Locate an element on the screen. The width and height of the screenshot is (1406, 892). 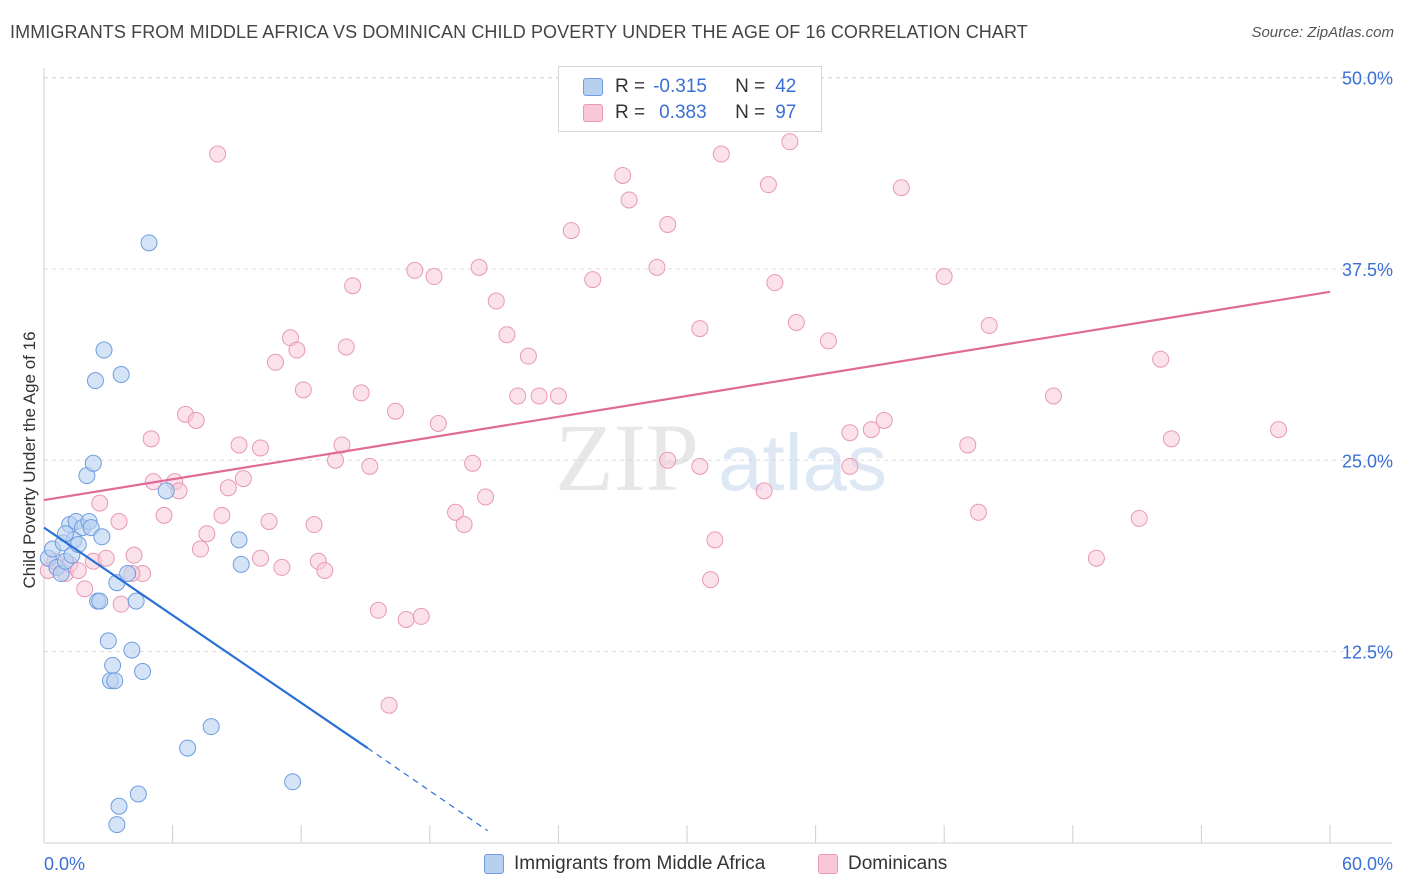
correlation-legend: R = -0.315 N = 42 R = 0.383 N = 97 is located at coordinates (690, 99).